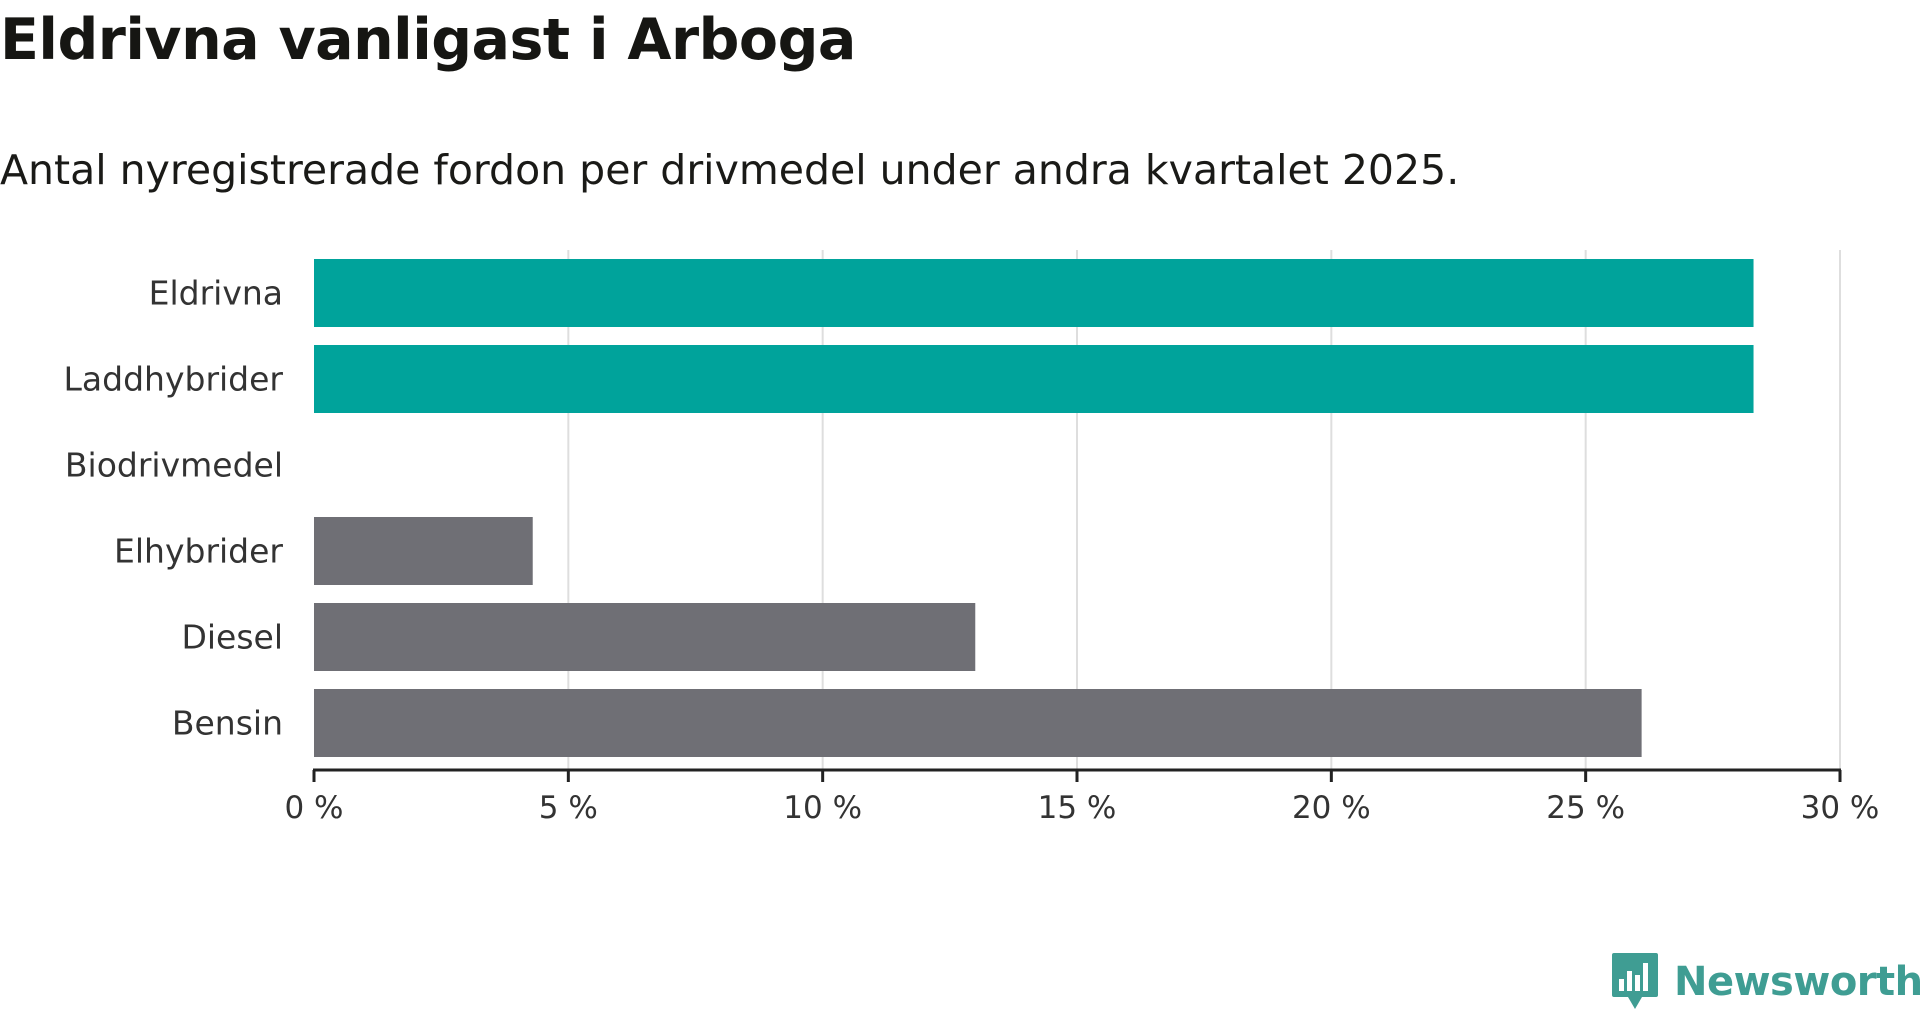  What do you see at coordinates (232, 637) in the screenshot?
I see `category-label: Diesel` at bounding box center [232, 637].